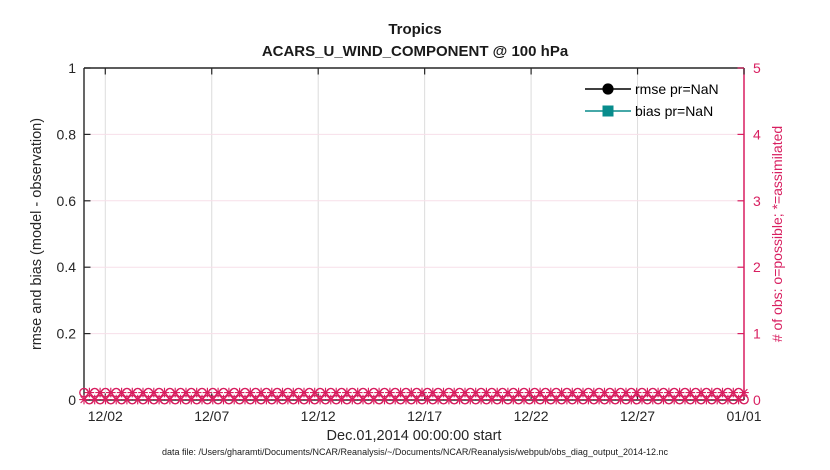  I want to click on x-tick-label: 01/01, so click(743, 416).